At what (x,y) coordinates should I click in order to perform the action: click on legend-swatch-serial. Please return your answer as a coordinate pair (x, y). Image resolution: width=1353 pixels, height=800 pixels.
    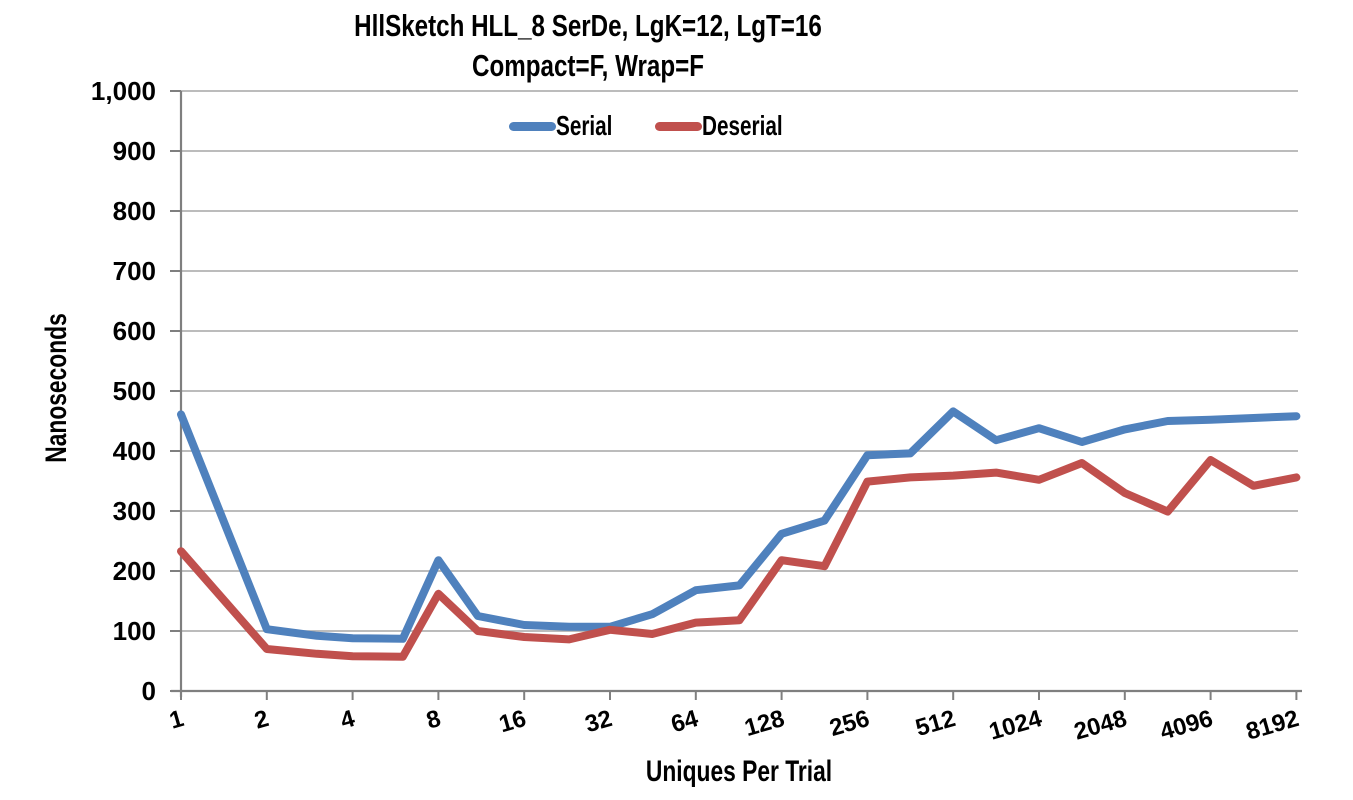
    Looking at the image, I should click on (533, 126).